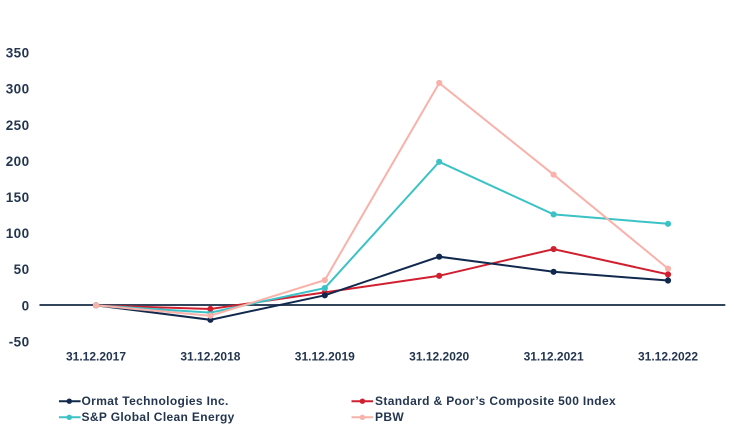 The image size is (734, 439). Describe the element at coordinates (18, 233) in the screenshot. I see `svg-text: 100` at that location.